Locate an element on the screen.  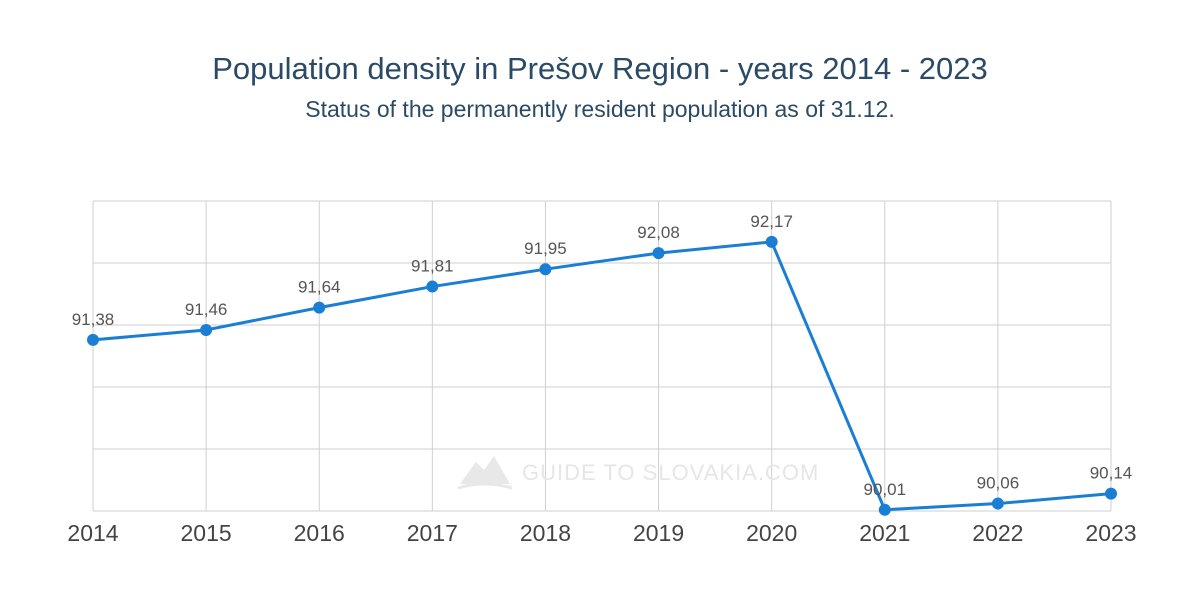
data-label: 91,46 is located at coordinates (206, 309).